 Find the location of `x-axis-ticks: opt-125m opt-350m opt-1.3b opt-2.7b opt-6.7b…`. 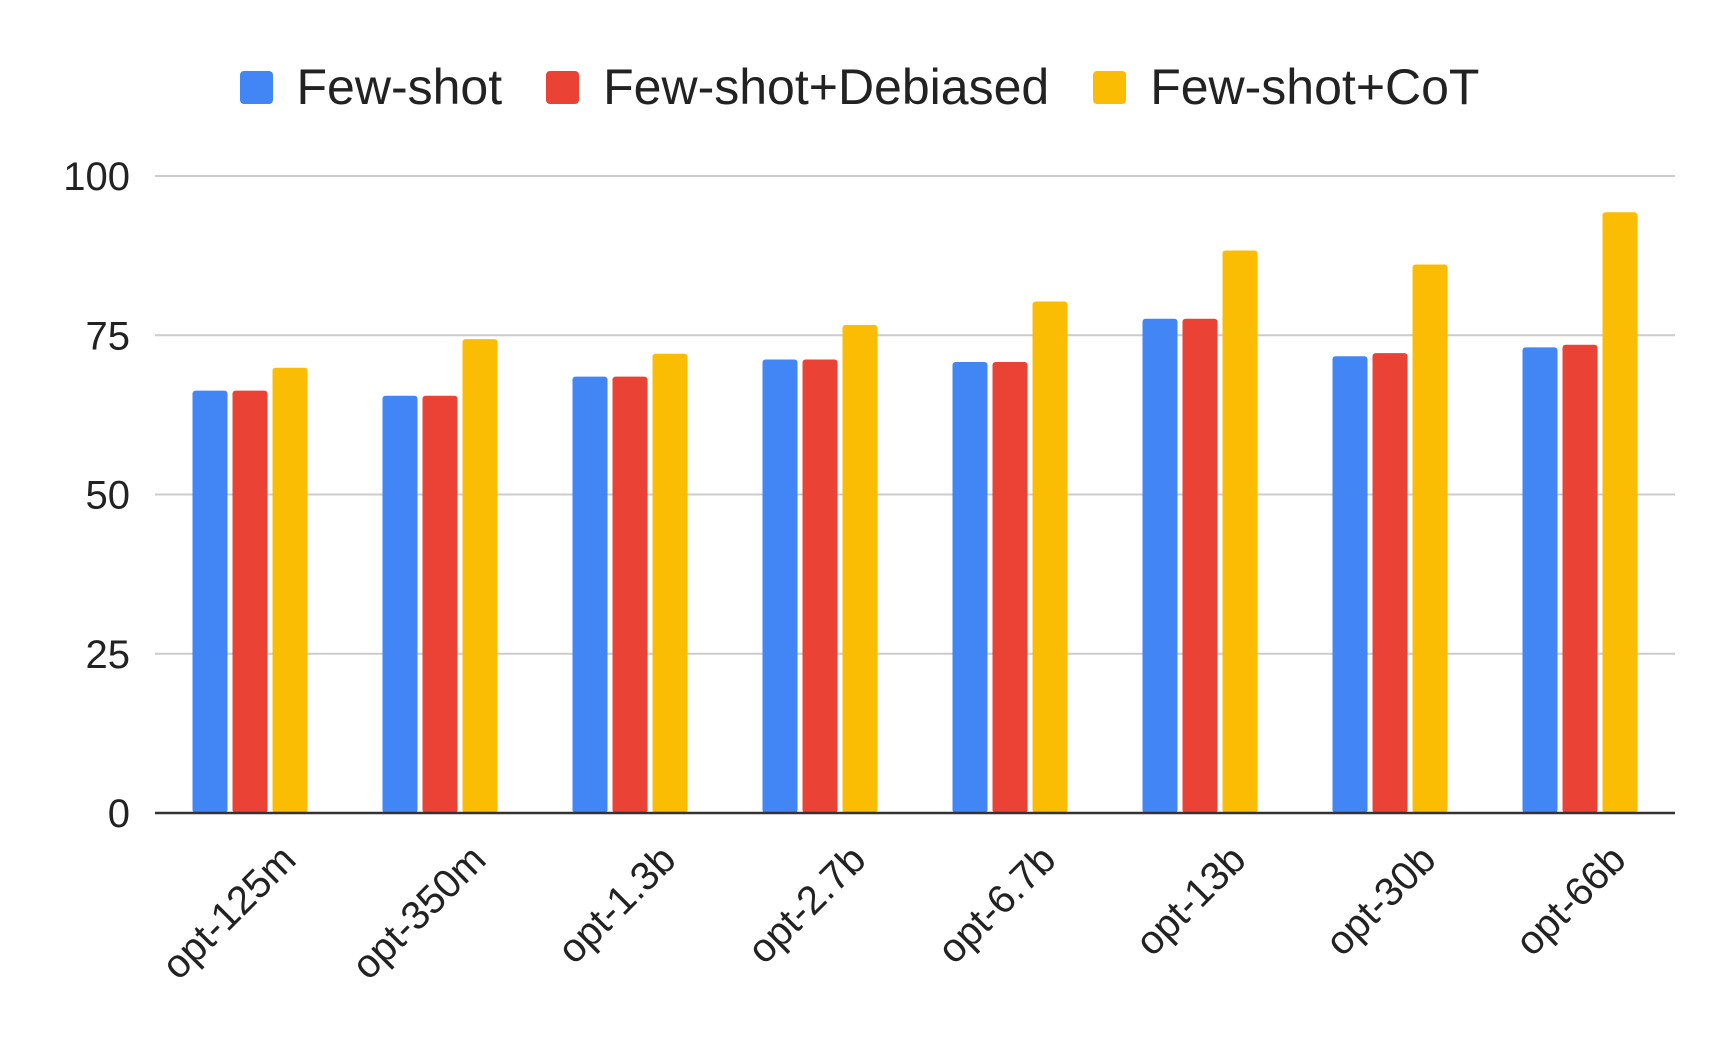

x-axis-ticks: opt-125m opt-350m opt-1.3b opt-2.7b opt-6.7b… is located at coordinates (894, 912).